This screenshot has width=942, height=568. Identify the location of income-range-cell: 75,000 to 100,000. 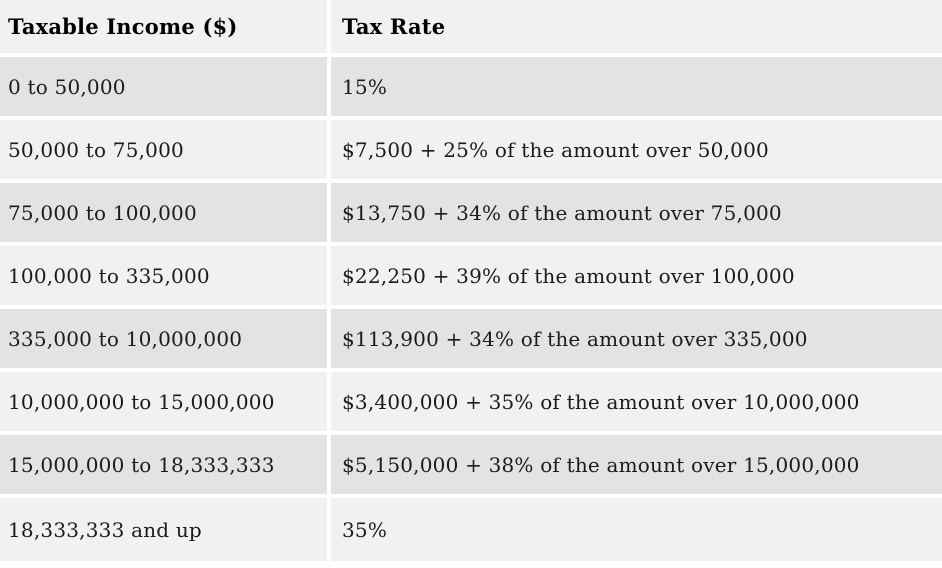
(165, 214).